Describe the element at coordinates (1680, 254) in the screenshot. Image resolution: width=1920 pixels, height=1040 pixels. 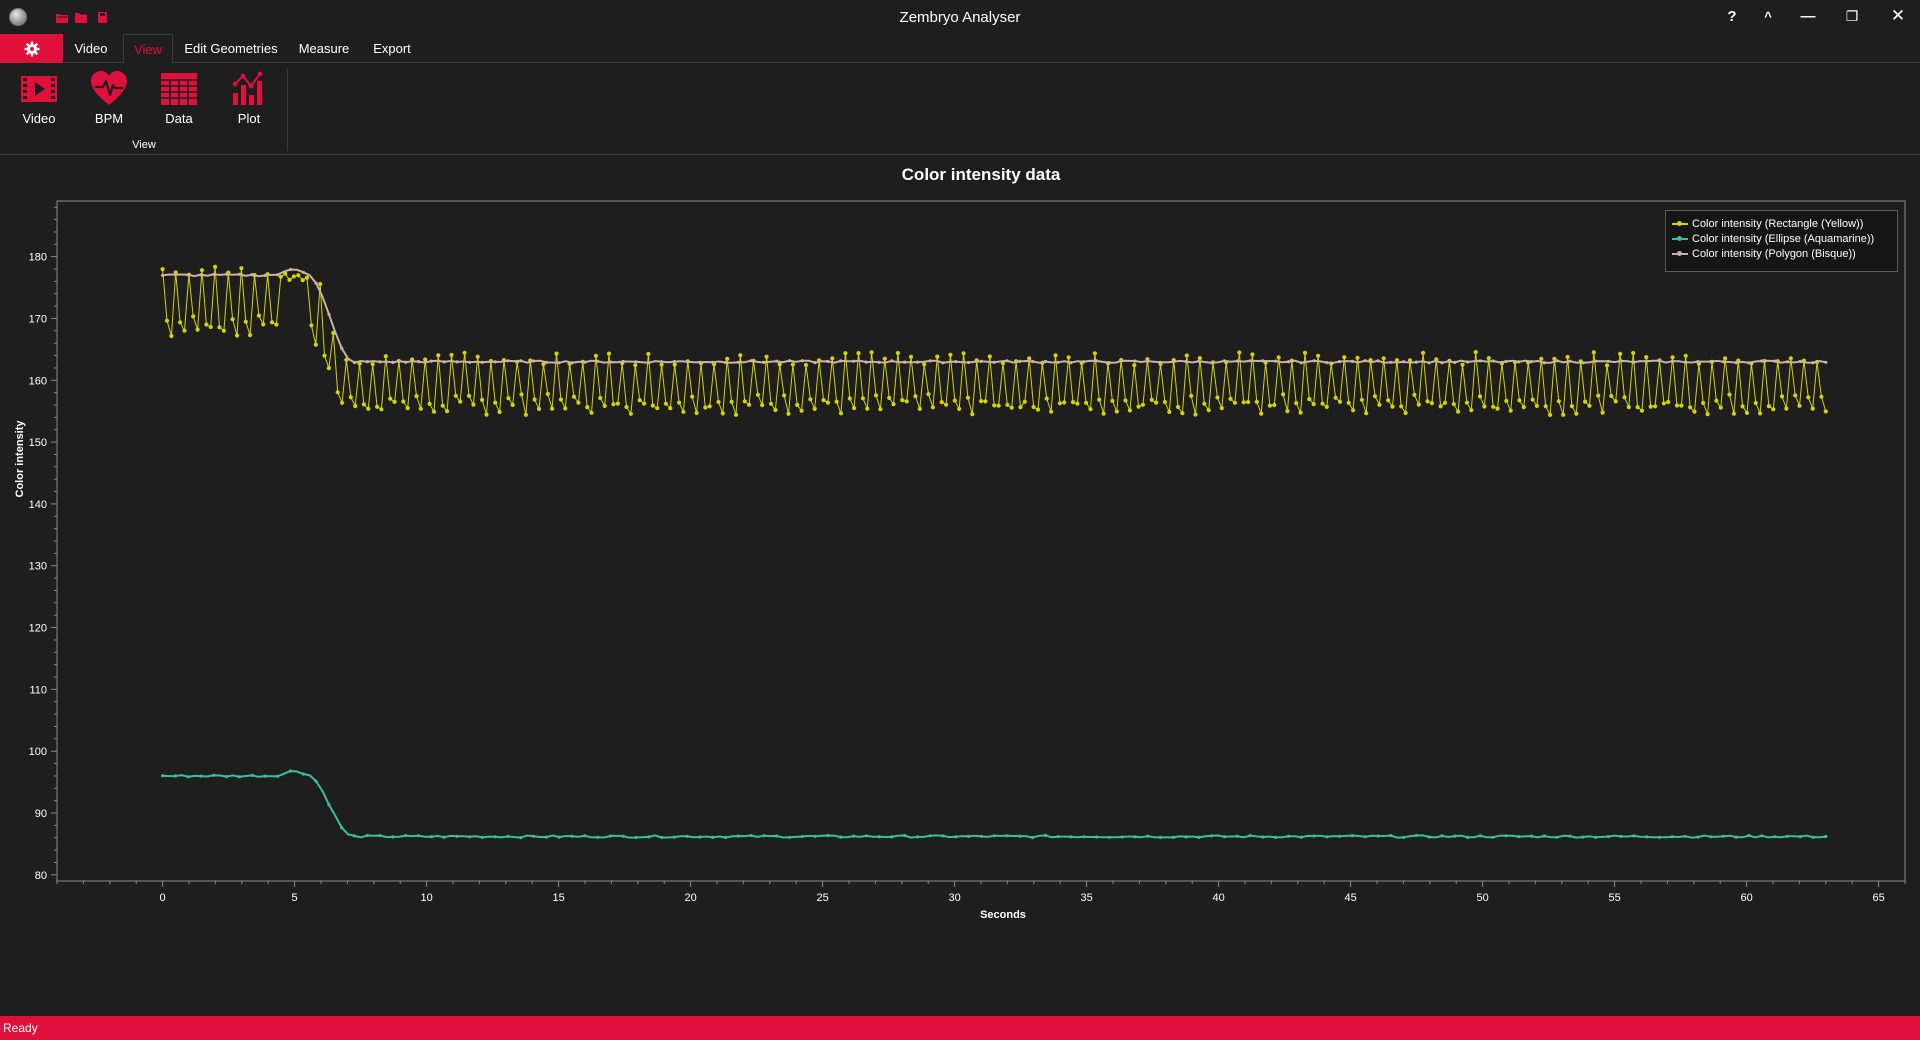
I see `legend-swatch-bisque` at that location.